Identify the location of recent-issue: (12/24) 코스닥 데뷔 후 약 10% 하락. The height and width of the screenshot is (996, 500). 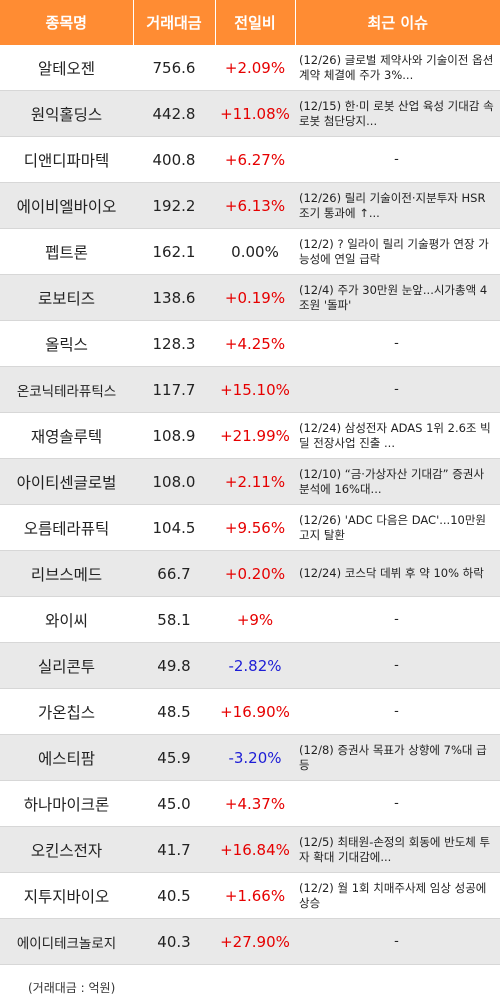
(397, 573).